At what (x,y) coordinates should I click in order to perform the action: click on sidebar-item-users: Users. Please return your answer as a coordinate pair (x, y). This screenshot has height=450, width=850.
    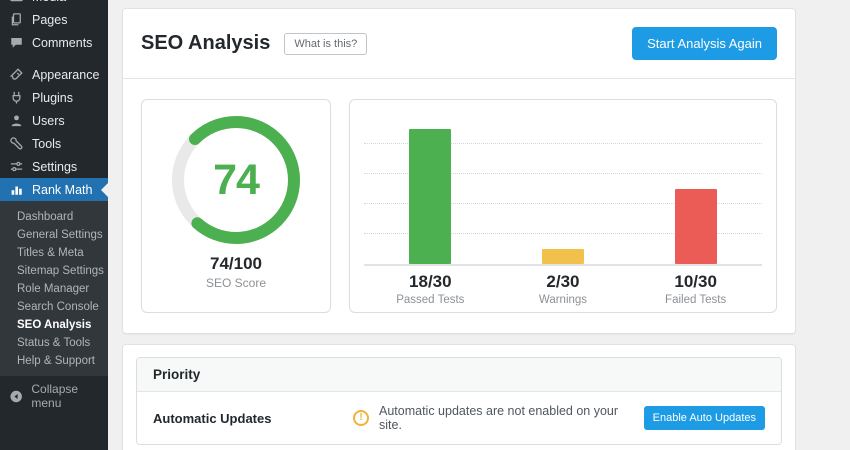
    Looking at the image, I should click on (54, 120).